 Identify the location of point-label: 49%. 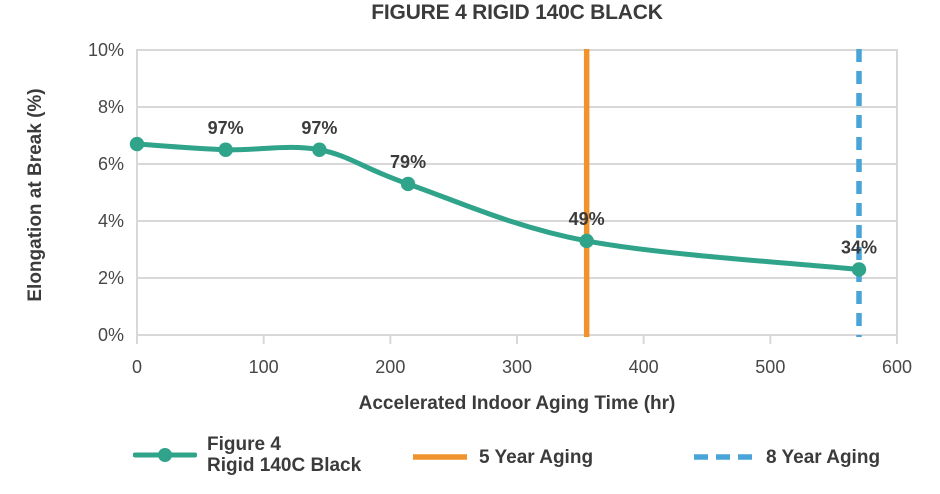
(587, 219).